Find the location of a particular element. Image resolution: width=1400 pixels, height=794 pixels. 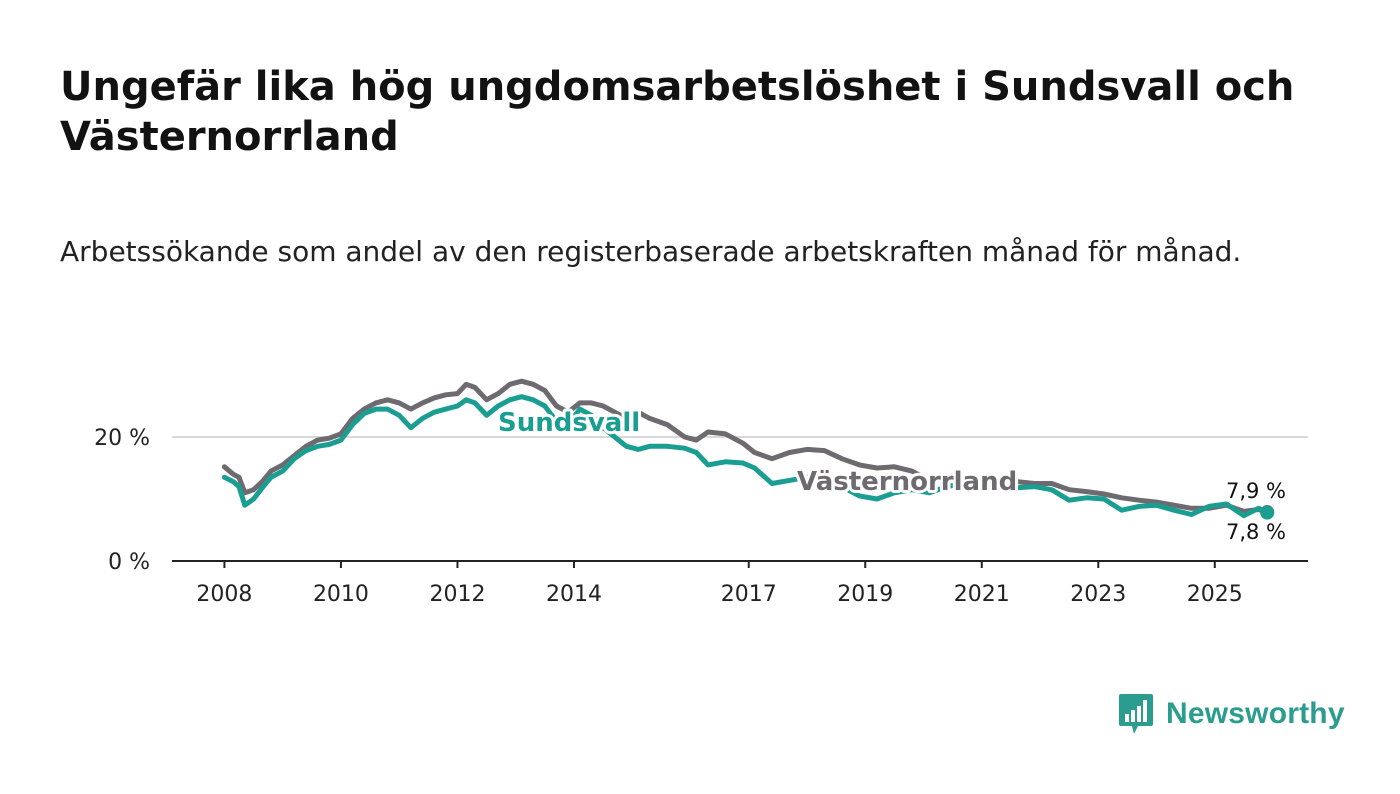

newsworthy-logo: Newsworthy is located at coordinates (1231, 714).